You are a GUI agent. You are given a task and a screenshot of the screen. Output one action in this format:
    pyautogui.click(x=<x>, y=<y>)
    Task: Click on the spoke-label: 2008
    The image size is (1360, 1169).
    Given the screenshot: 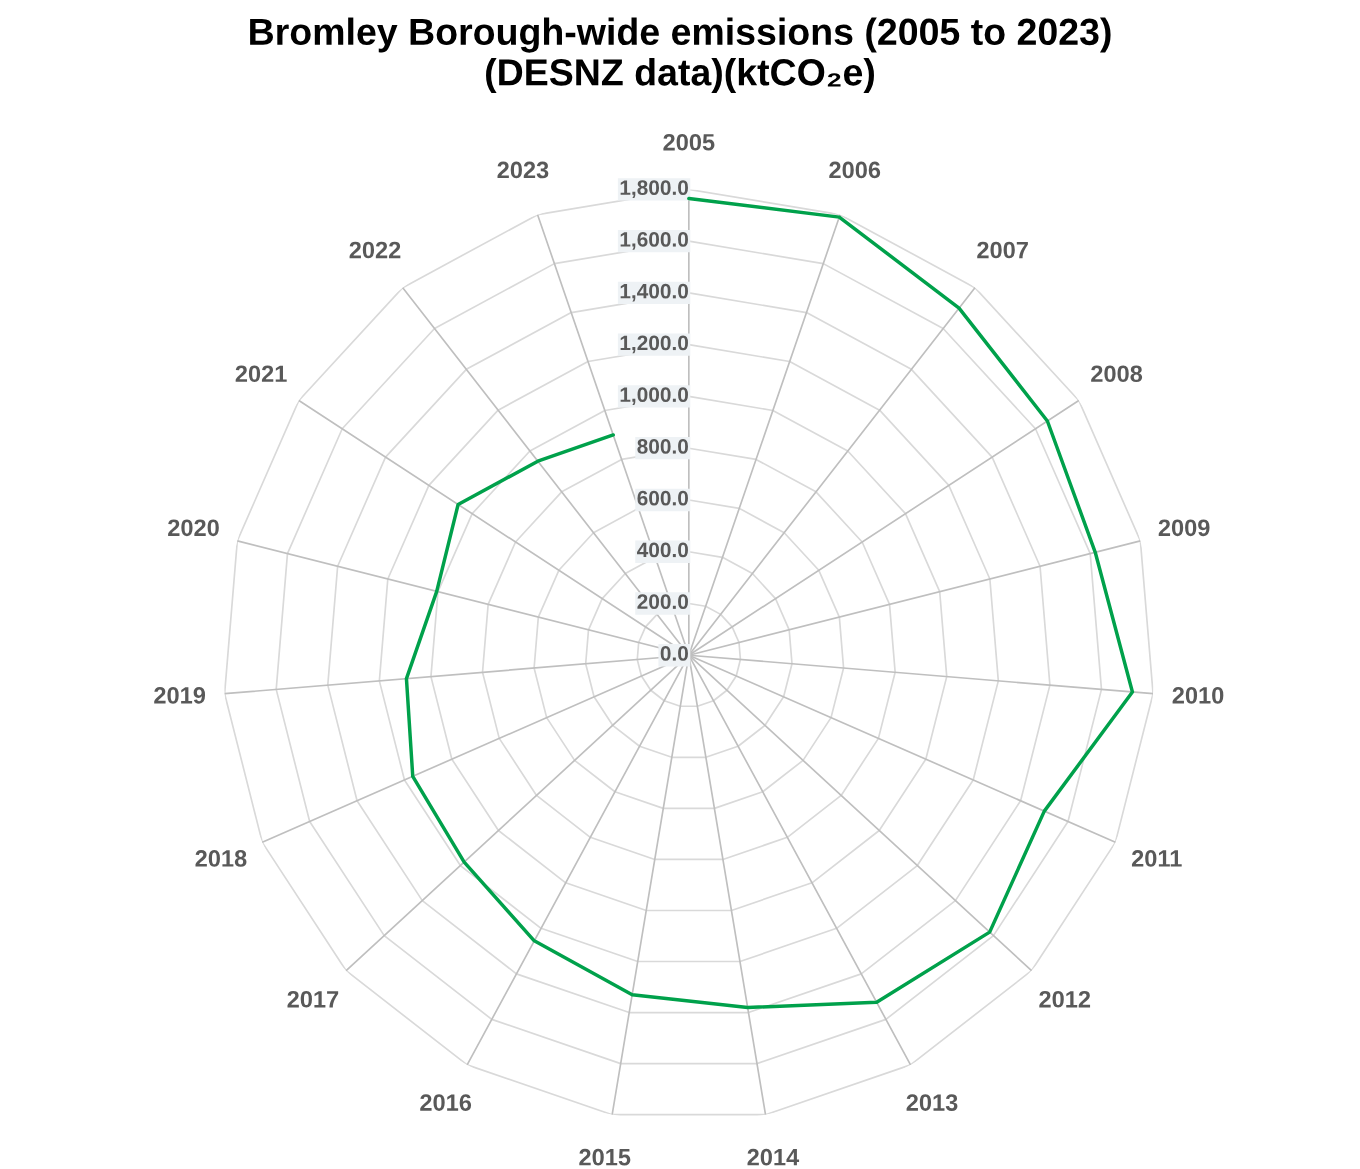 What is the action you would take?
    pyautogui.click(x=1117, y=374)
    